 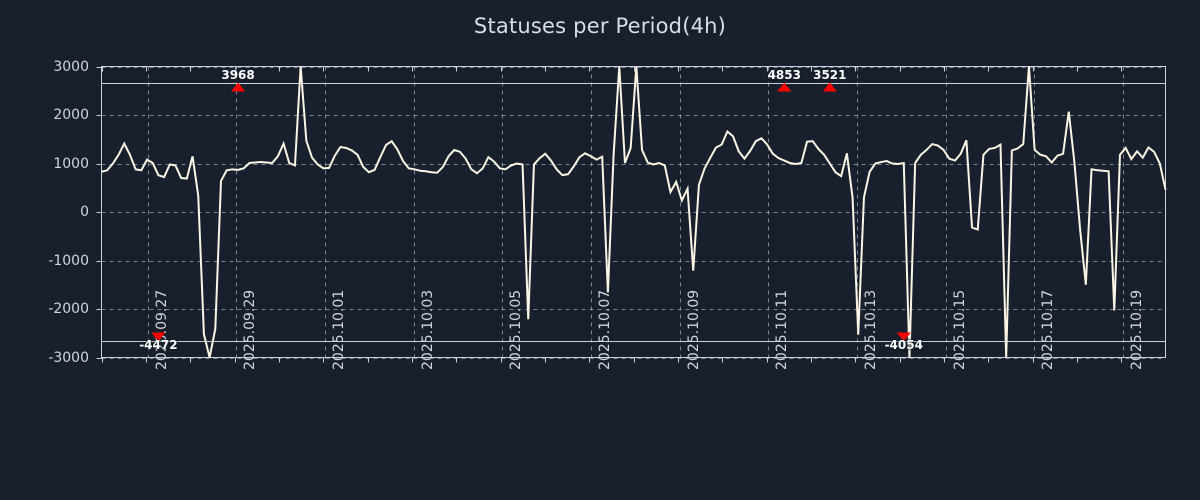 What do you see at coordinates (784, 74) in the screenshot?
I see `peak-value-label: 4853` at bounding box center [784, 74].